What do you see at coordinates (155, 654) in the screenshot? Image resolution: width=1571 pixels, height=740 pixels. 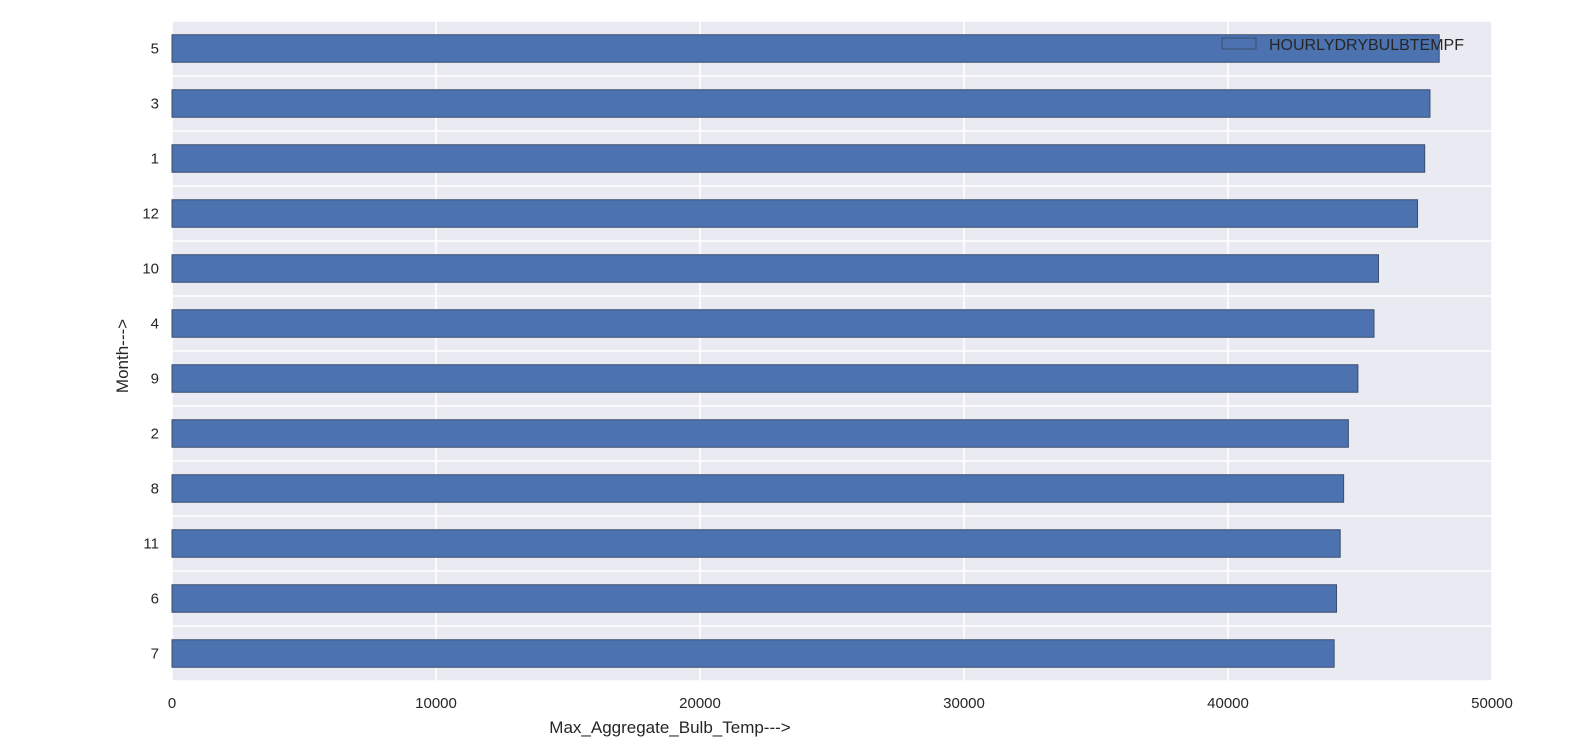 I see `y-tick-label: 7` at bounding box center [155, 654].